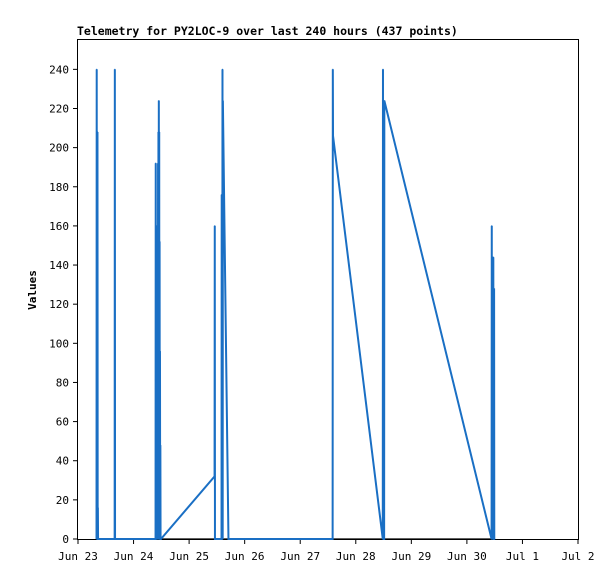  What do you see at coordinates (577, 556) in the screenshot?
I see `x-tick-label: Jul 2` at bounding box center [577, 556].